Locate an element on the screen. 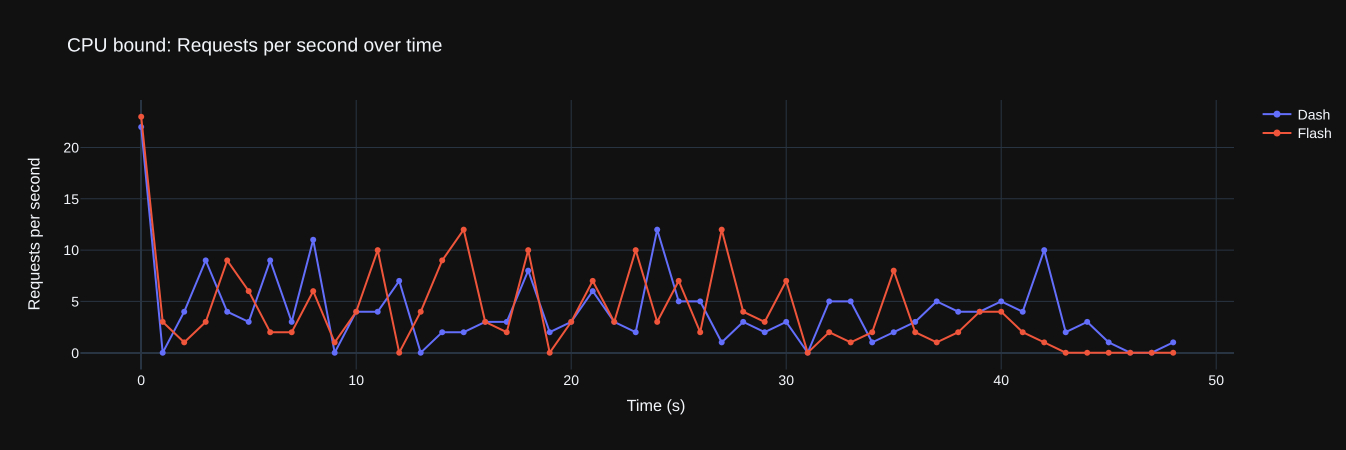 This screenshot has width=1346, height=450. svg-text: Requests per second is located at coordinates (35, 234).